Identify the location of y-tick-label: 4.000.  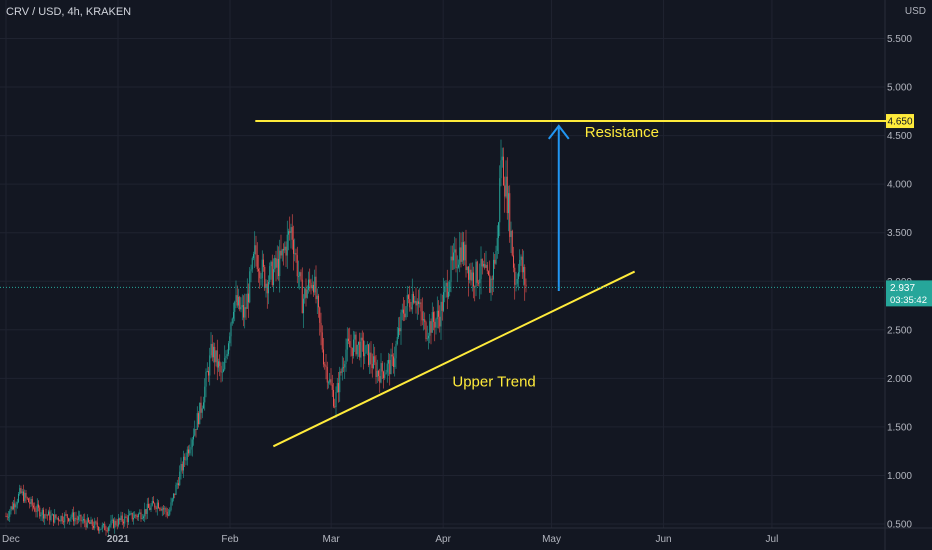
(899, 185).